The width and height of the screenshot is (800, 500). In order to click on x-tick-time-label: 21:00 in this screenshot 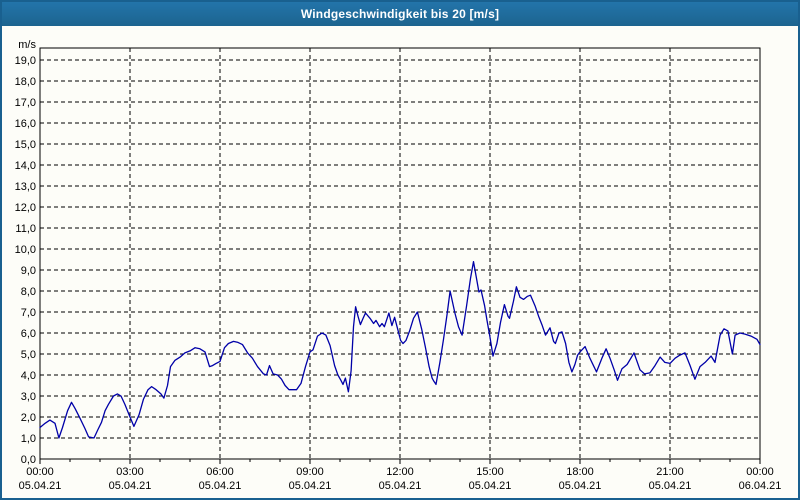, I will do `click(670, 472)`.